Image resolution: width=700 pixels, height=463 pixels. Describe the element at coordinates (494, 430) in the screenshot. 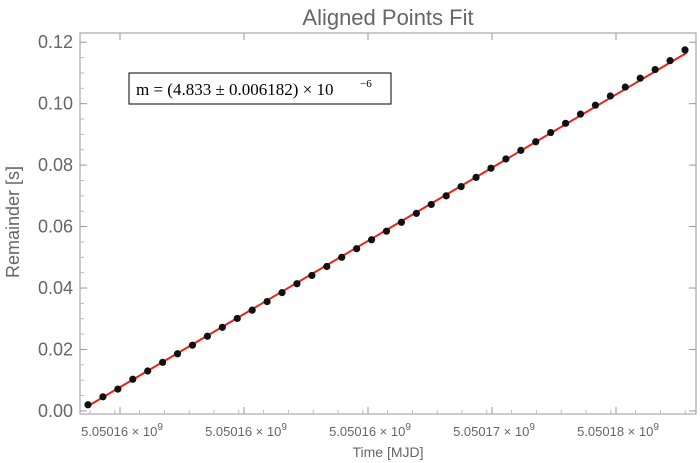

I see `x-tick-label: 5.05017 × 10⁹` at that location.